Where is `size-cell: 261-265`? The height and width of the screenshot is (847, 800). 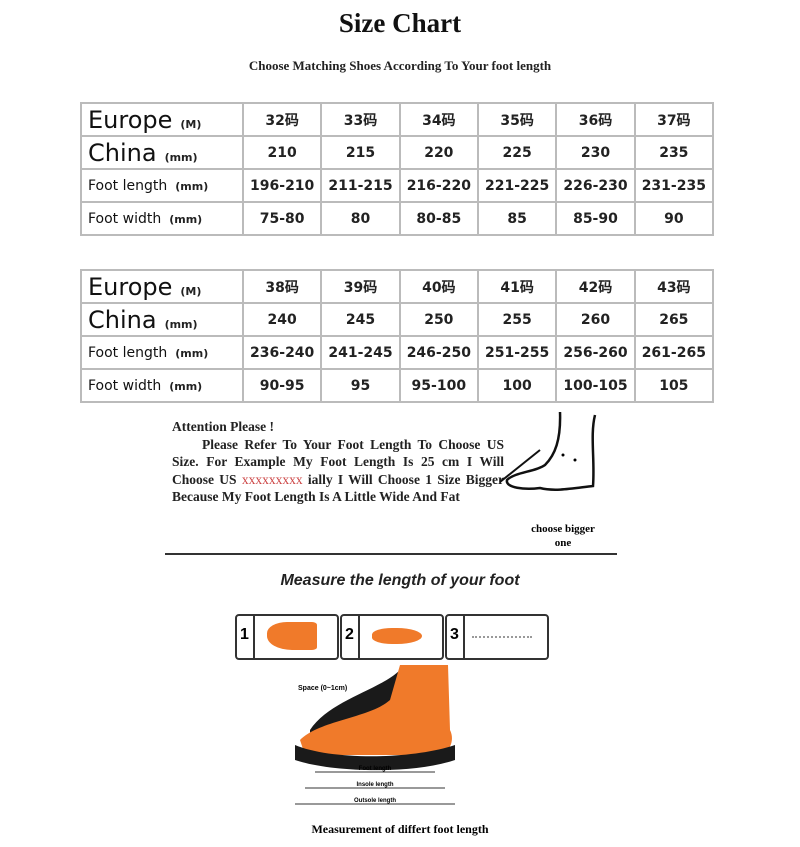
size-cell: 261-265 is located at coordinates (674, 352).